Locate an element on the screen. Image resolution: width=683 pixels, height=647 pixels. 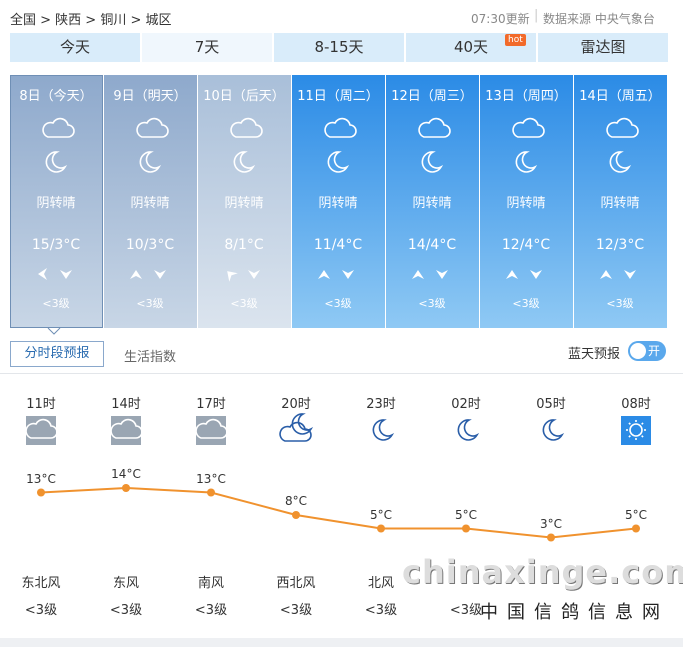
hour-time: 02时 is located at coordinates (466, 404).